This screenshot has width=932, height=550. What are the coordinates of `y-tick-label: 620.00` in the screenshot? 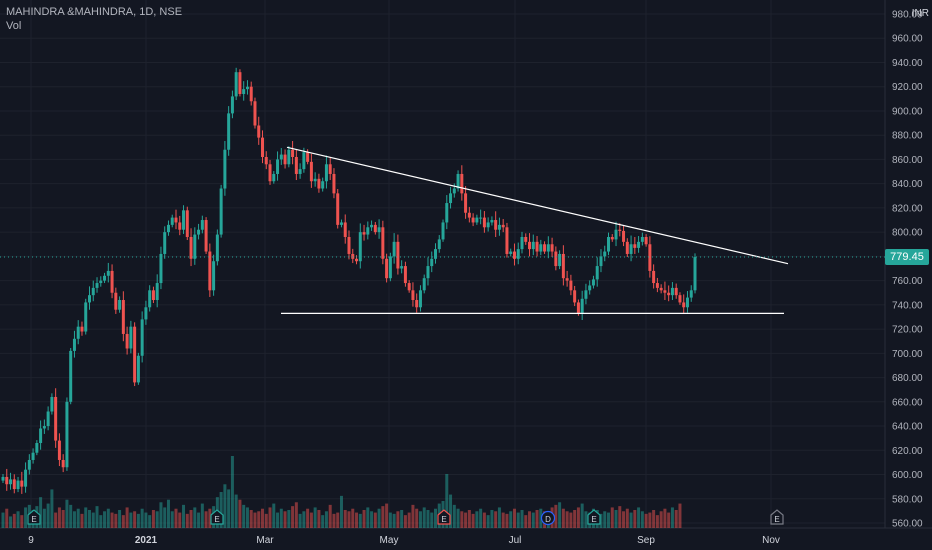 It's located at (907, 451).